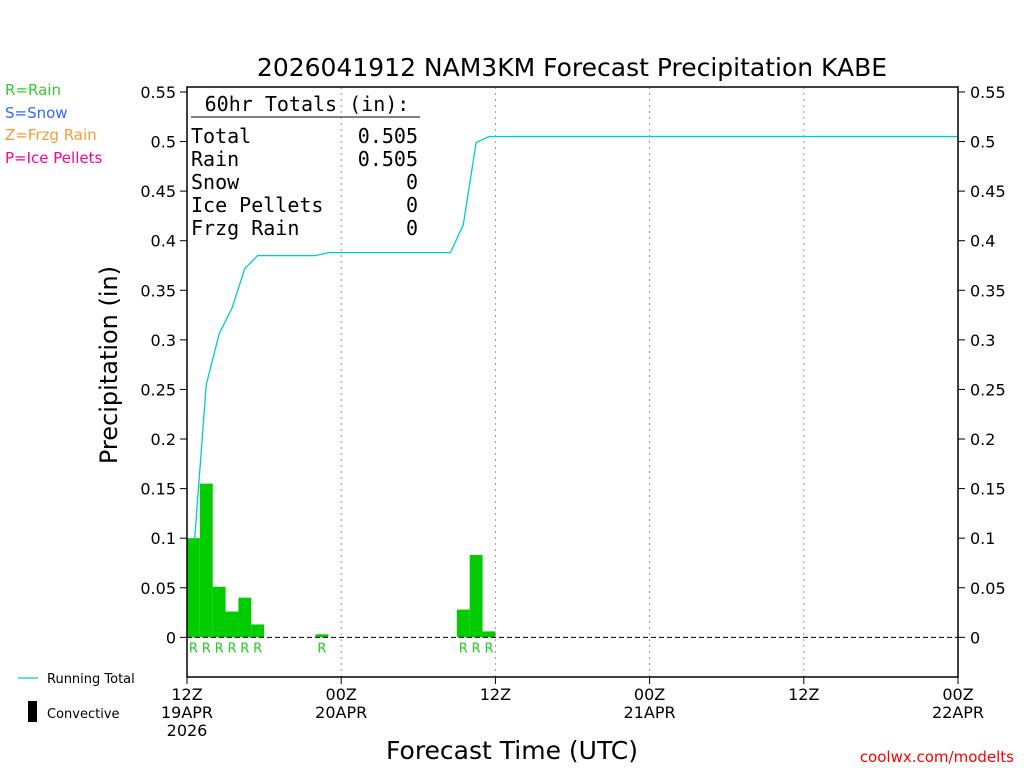 This screenshot has width=1024, height=768. Describe the element at coordinates (341, 560) in the screenshot. I see `rain-bars` at that location.